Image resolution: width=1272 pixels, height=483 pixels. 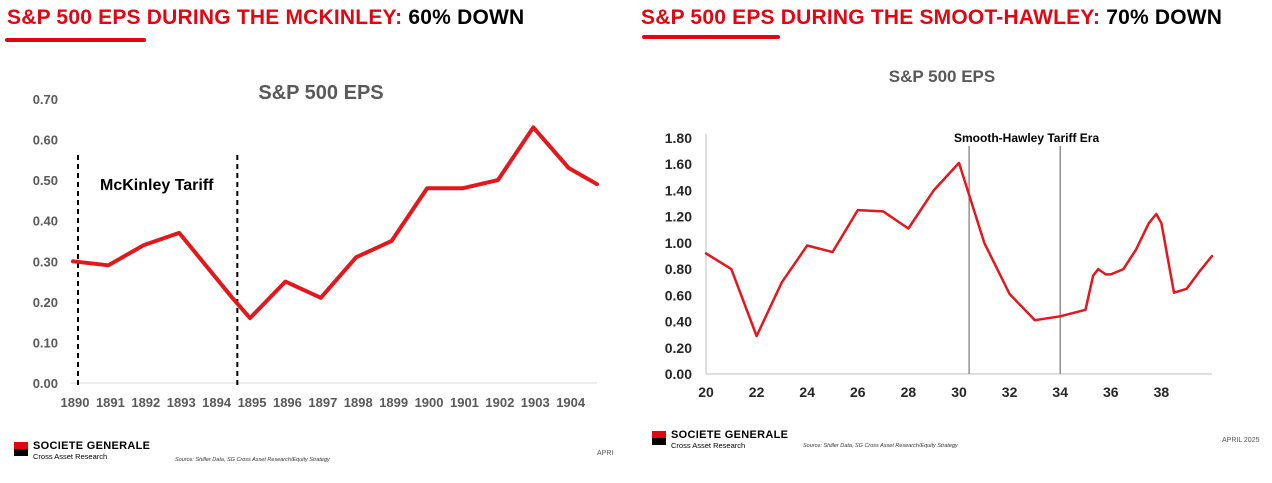 What do you see at coordinates (499, 402) in the screenshot?
I see `x-tick-label: 1902` at bounding box center [499, 402].